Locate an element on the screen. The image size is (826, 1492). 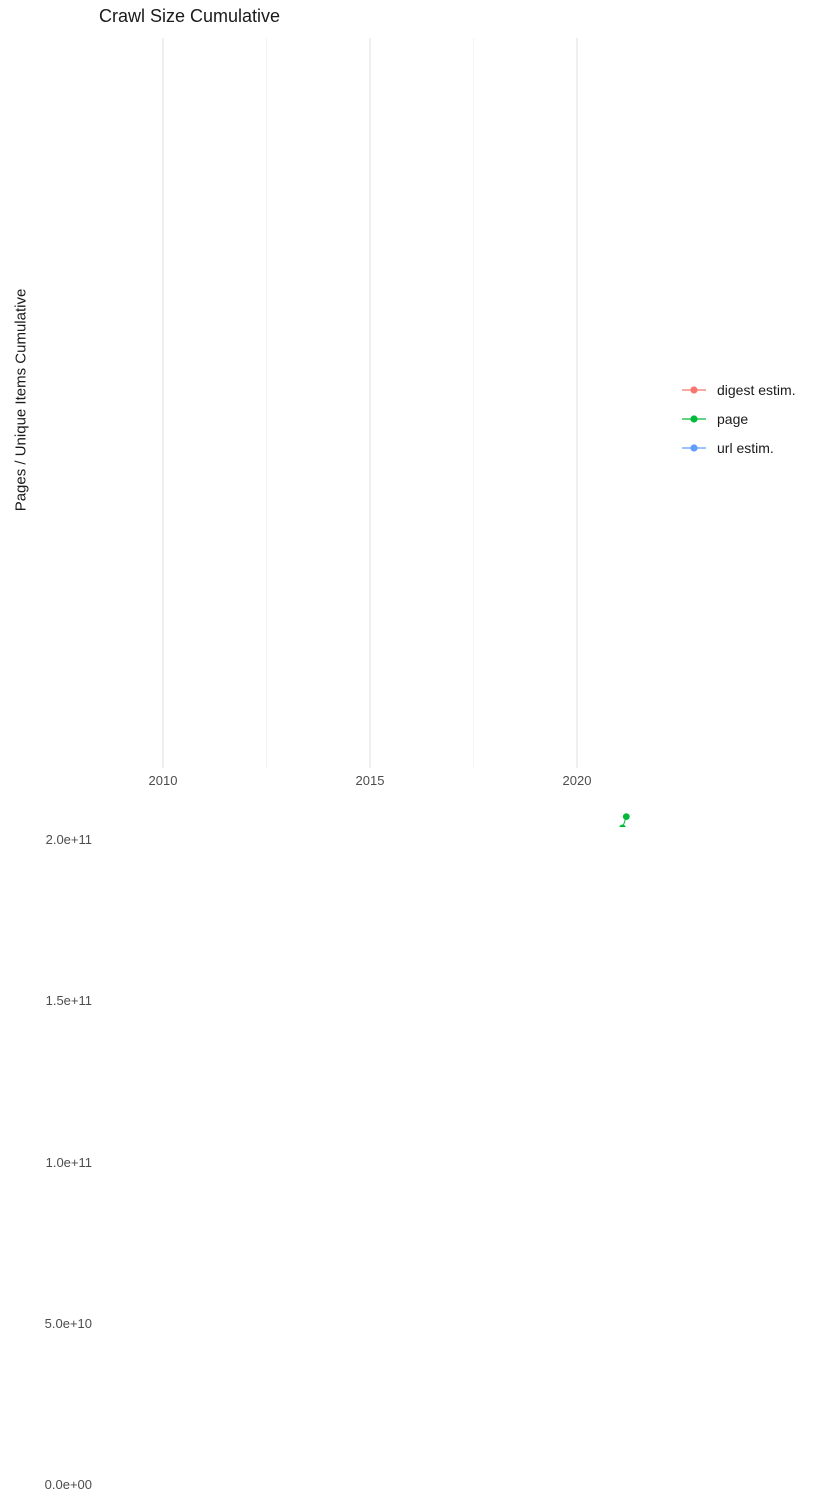
y-axis-title: Pages / Unique Items Cumulative is located at coordinates (21, 400).